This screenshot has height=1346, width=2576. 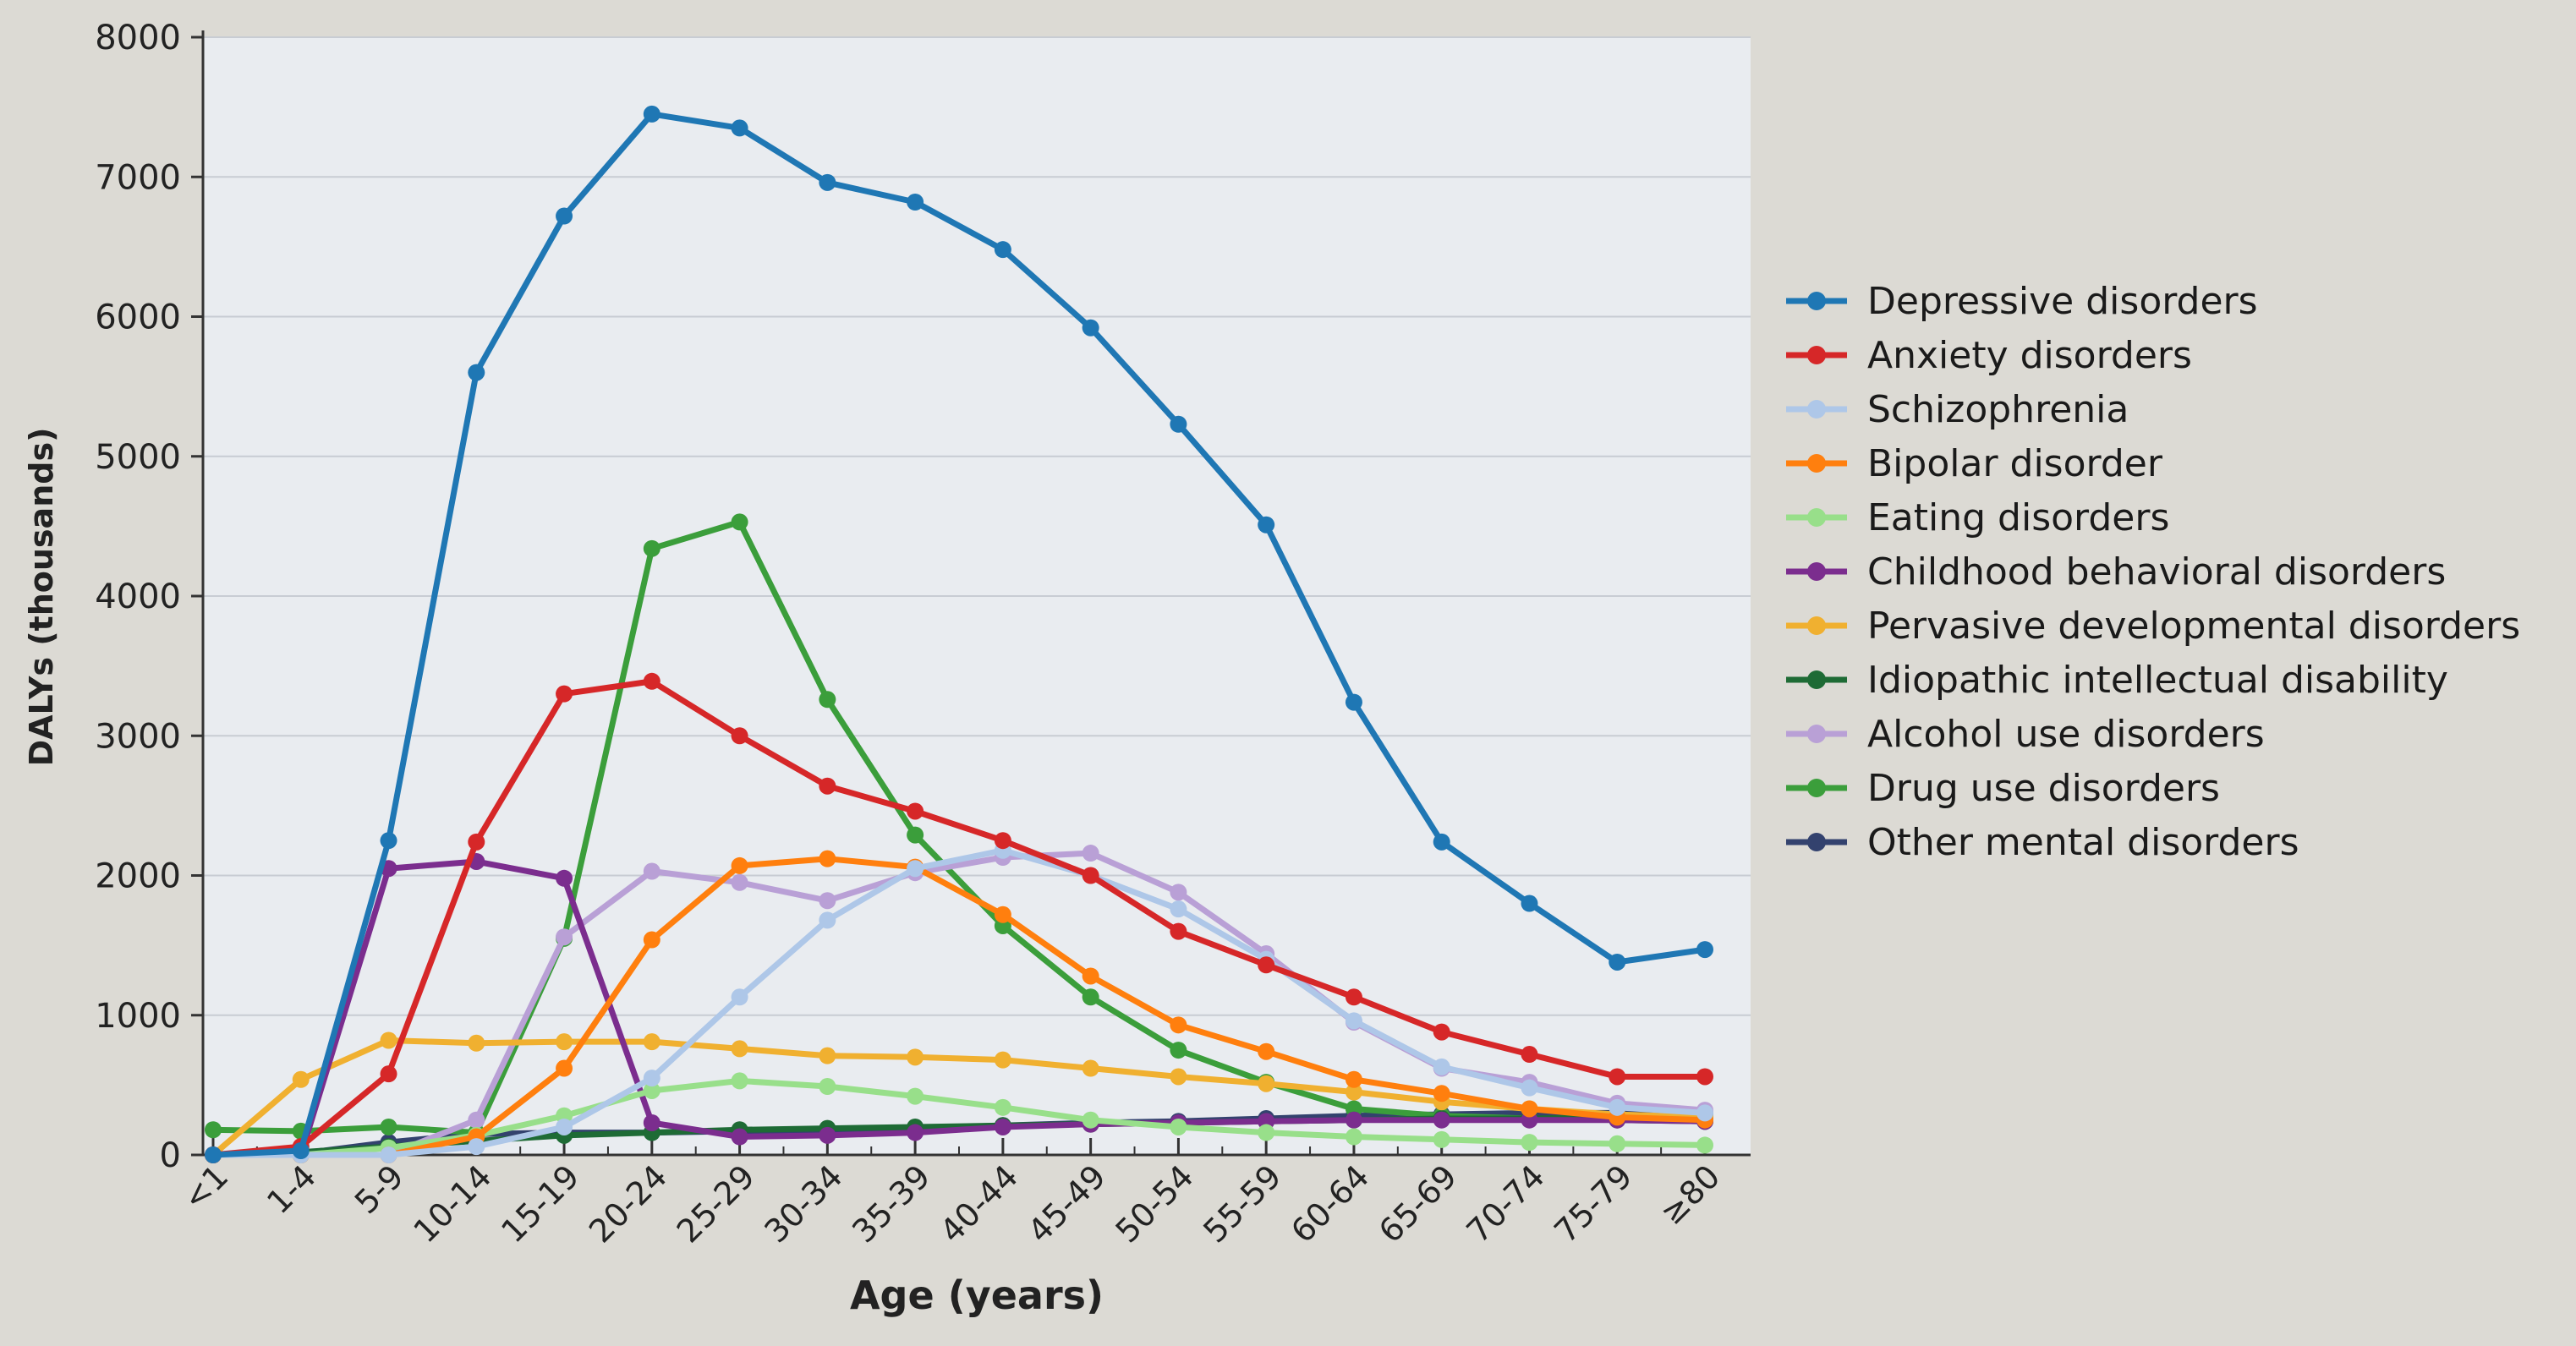 I want to click on legend-item: Drug use disorders, so click(x=2003, y=788).